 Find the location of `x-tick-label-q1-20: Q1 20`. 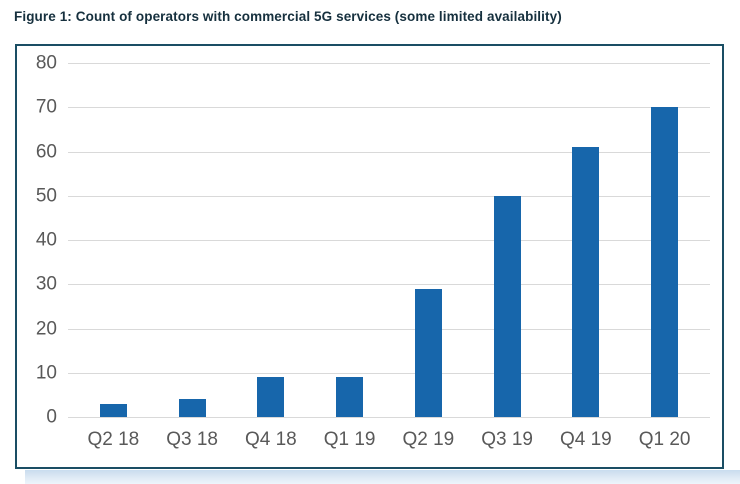

x-tick-label-q1-20: Q1 20 is located at coordinates (664, 439).